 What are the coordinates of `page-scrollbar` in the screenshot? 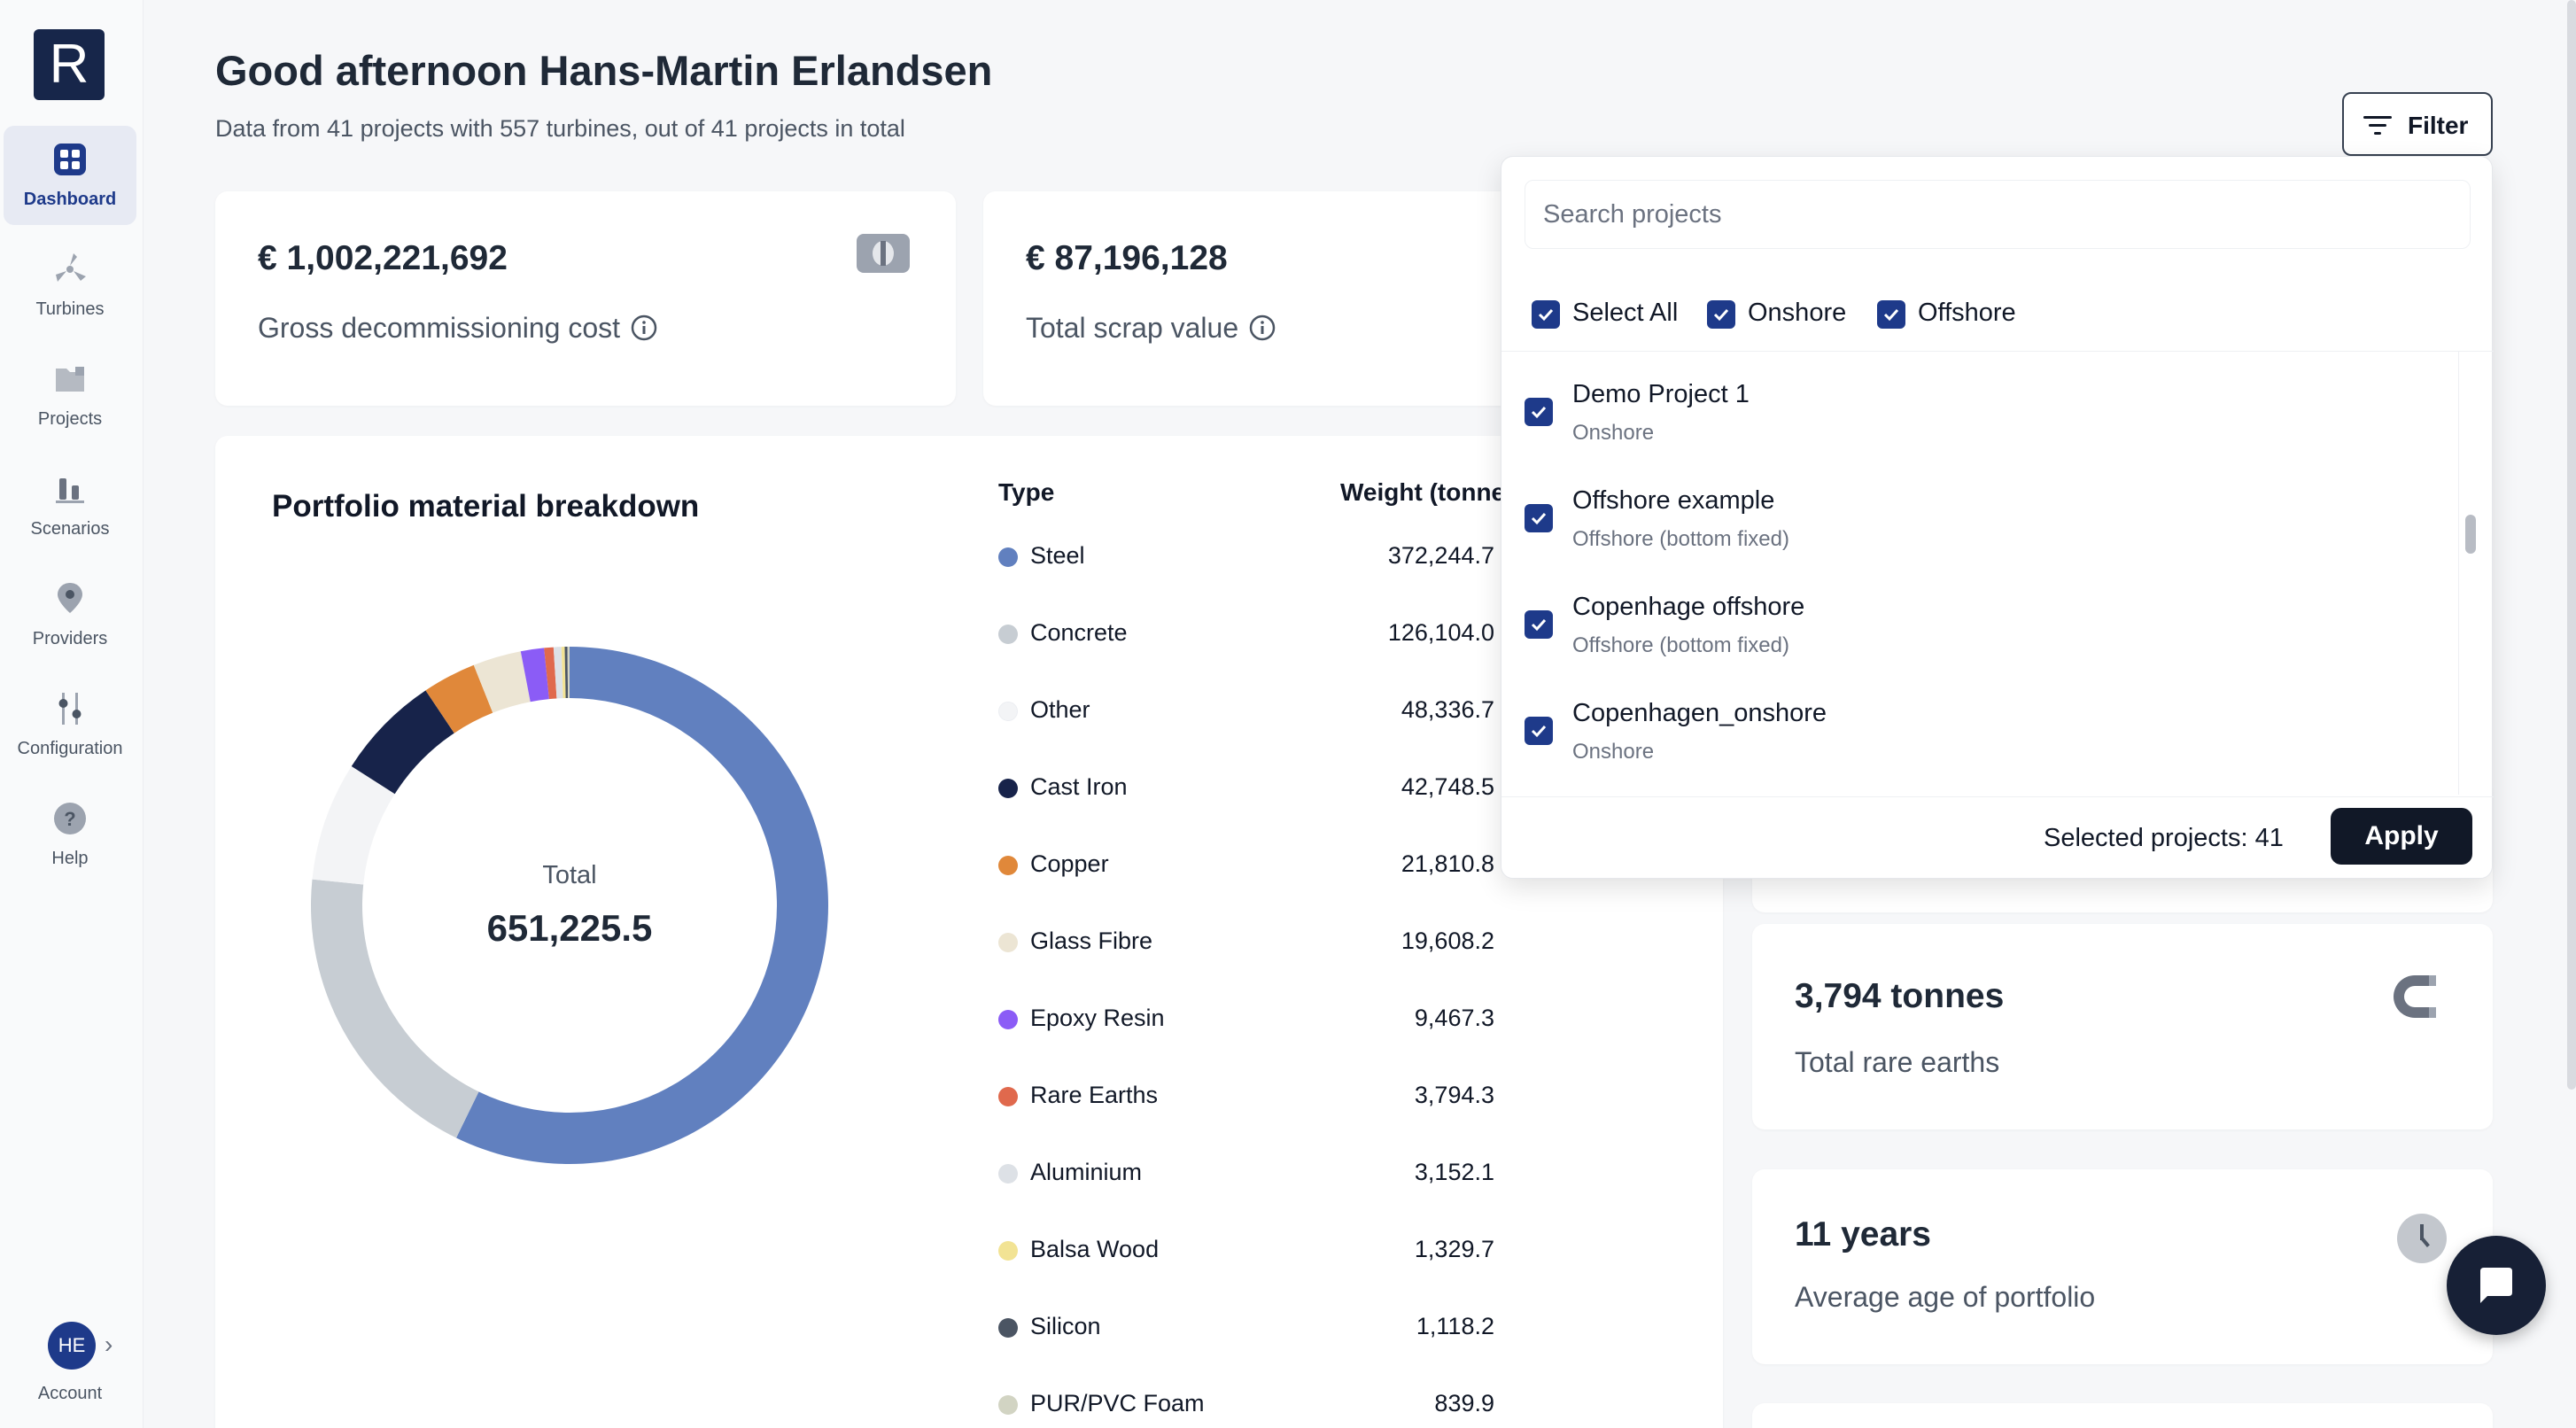 It's located at (2571, 545).